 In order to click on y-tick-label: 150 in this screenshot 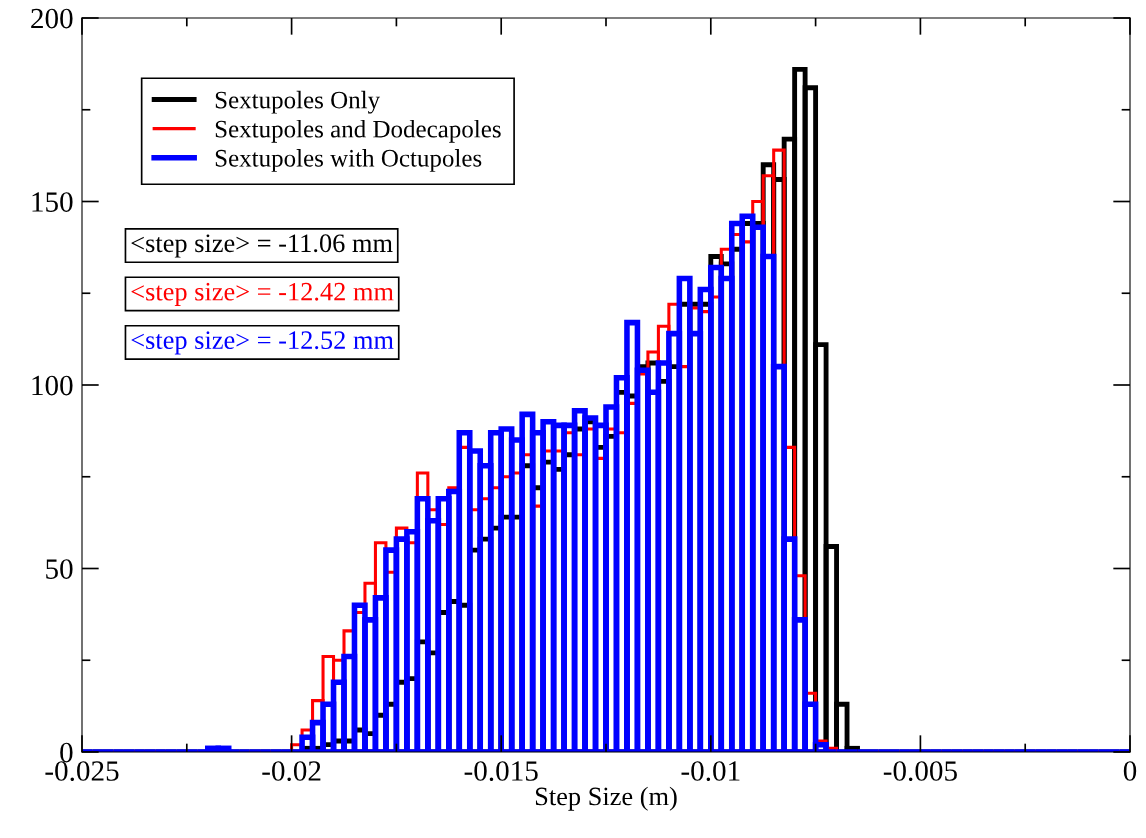, I will do `click(52, 202)`.